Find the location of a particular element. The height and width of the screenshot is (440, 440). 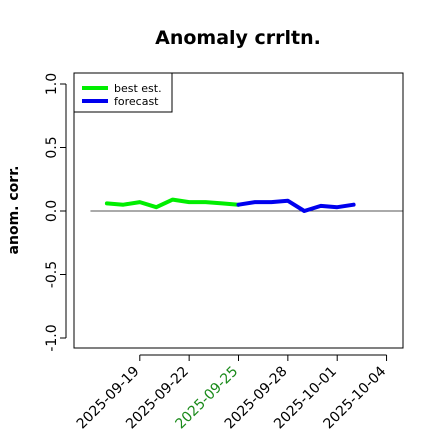

legend-label-best-est: best est. is located at coordinates (138, 88).